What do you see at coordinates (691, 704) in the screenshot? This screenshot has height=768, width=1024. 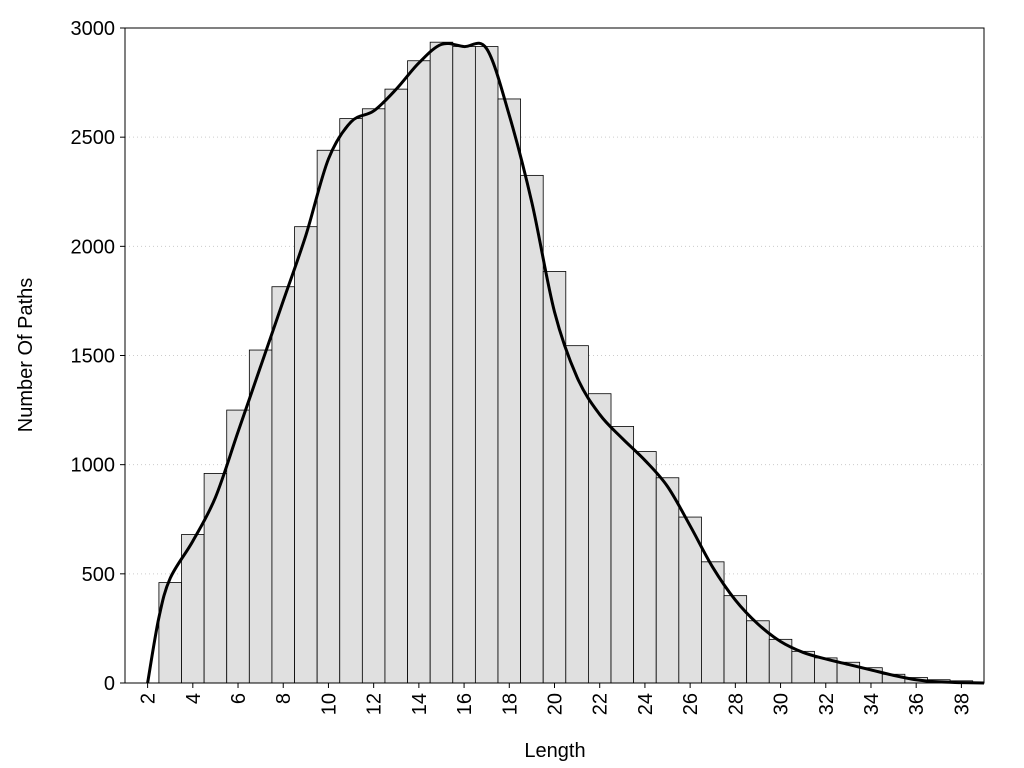 I see `x-tick-label: 26` at bounding box center [691, 704].